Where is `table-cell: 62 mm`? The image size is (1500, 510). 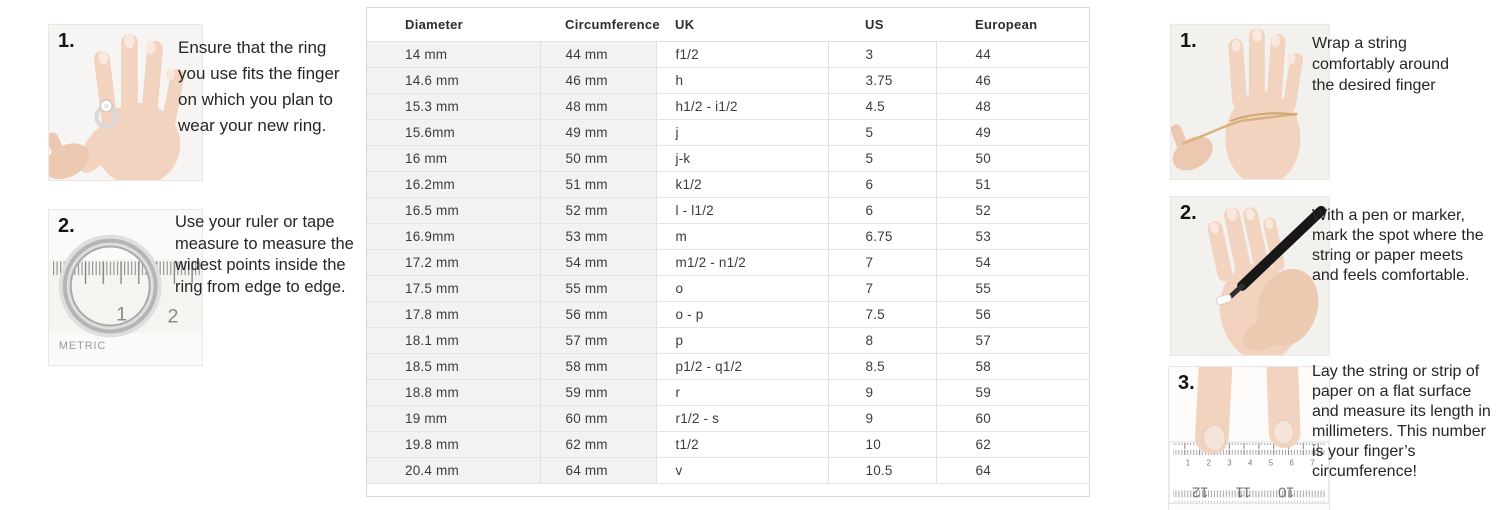
table-cell: 62 mm is located at coordinates (597, 444).